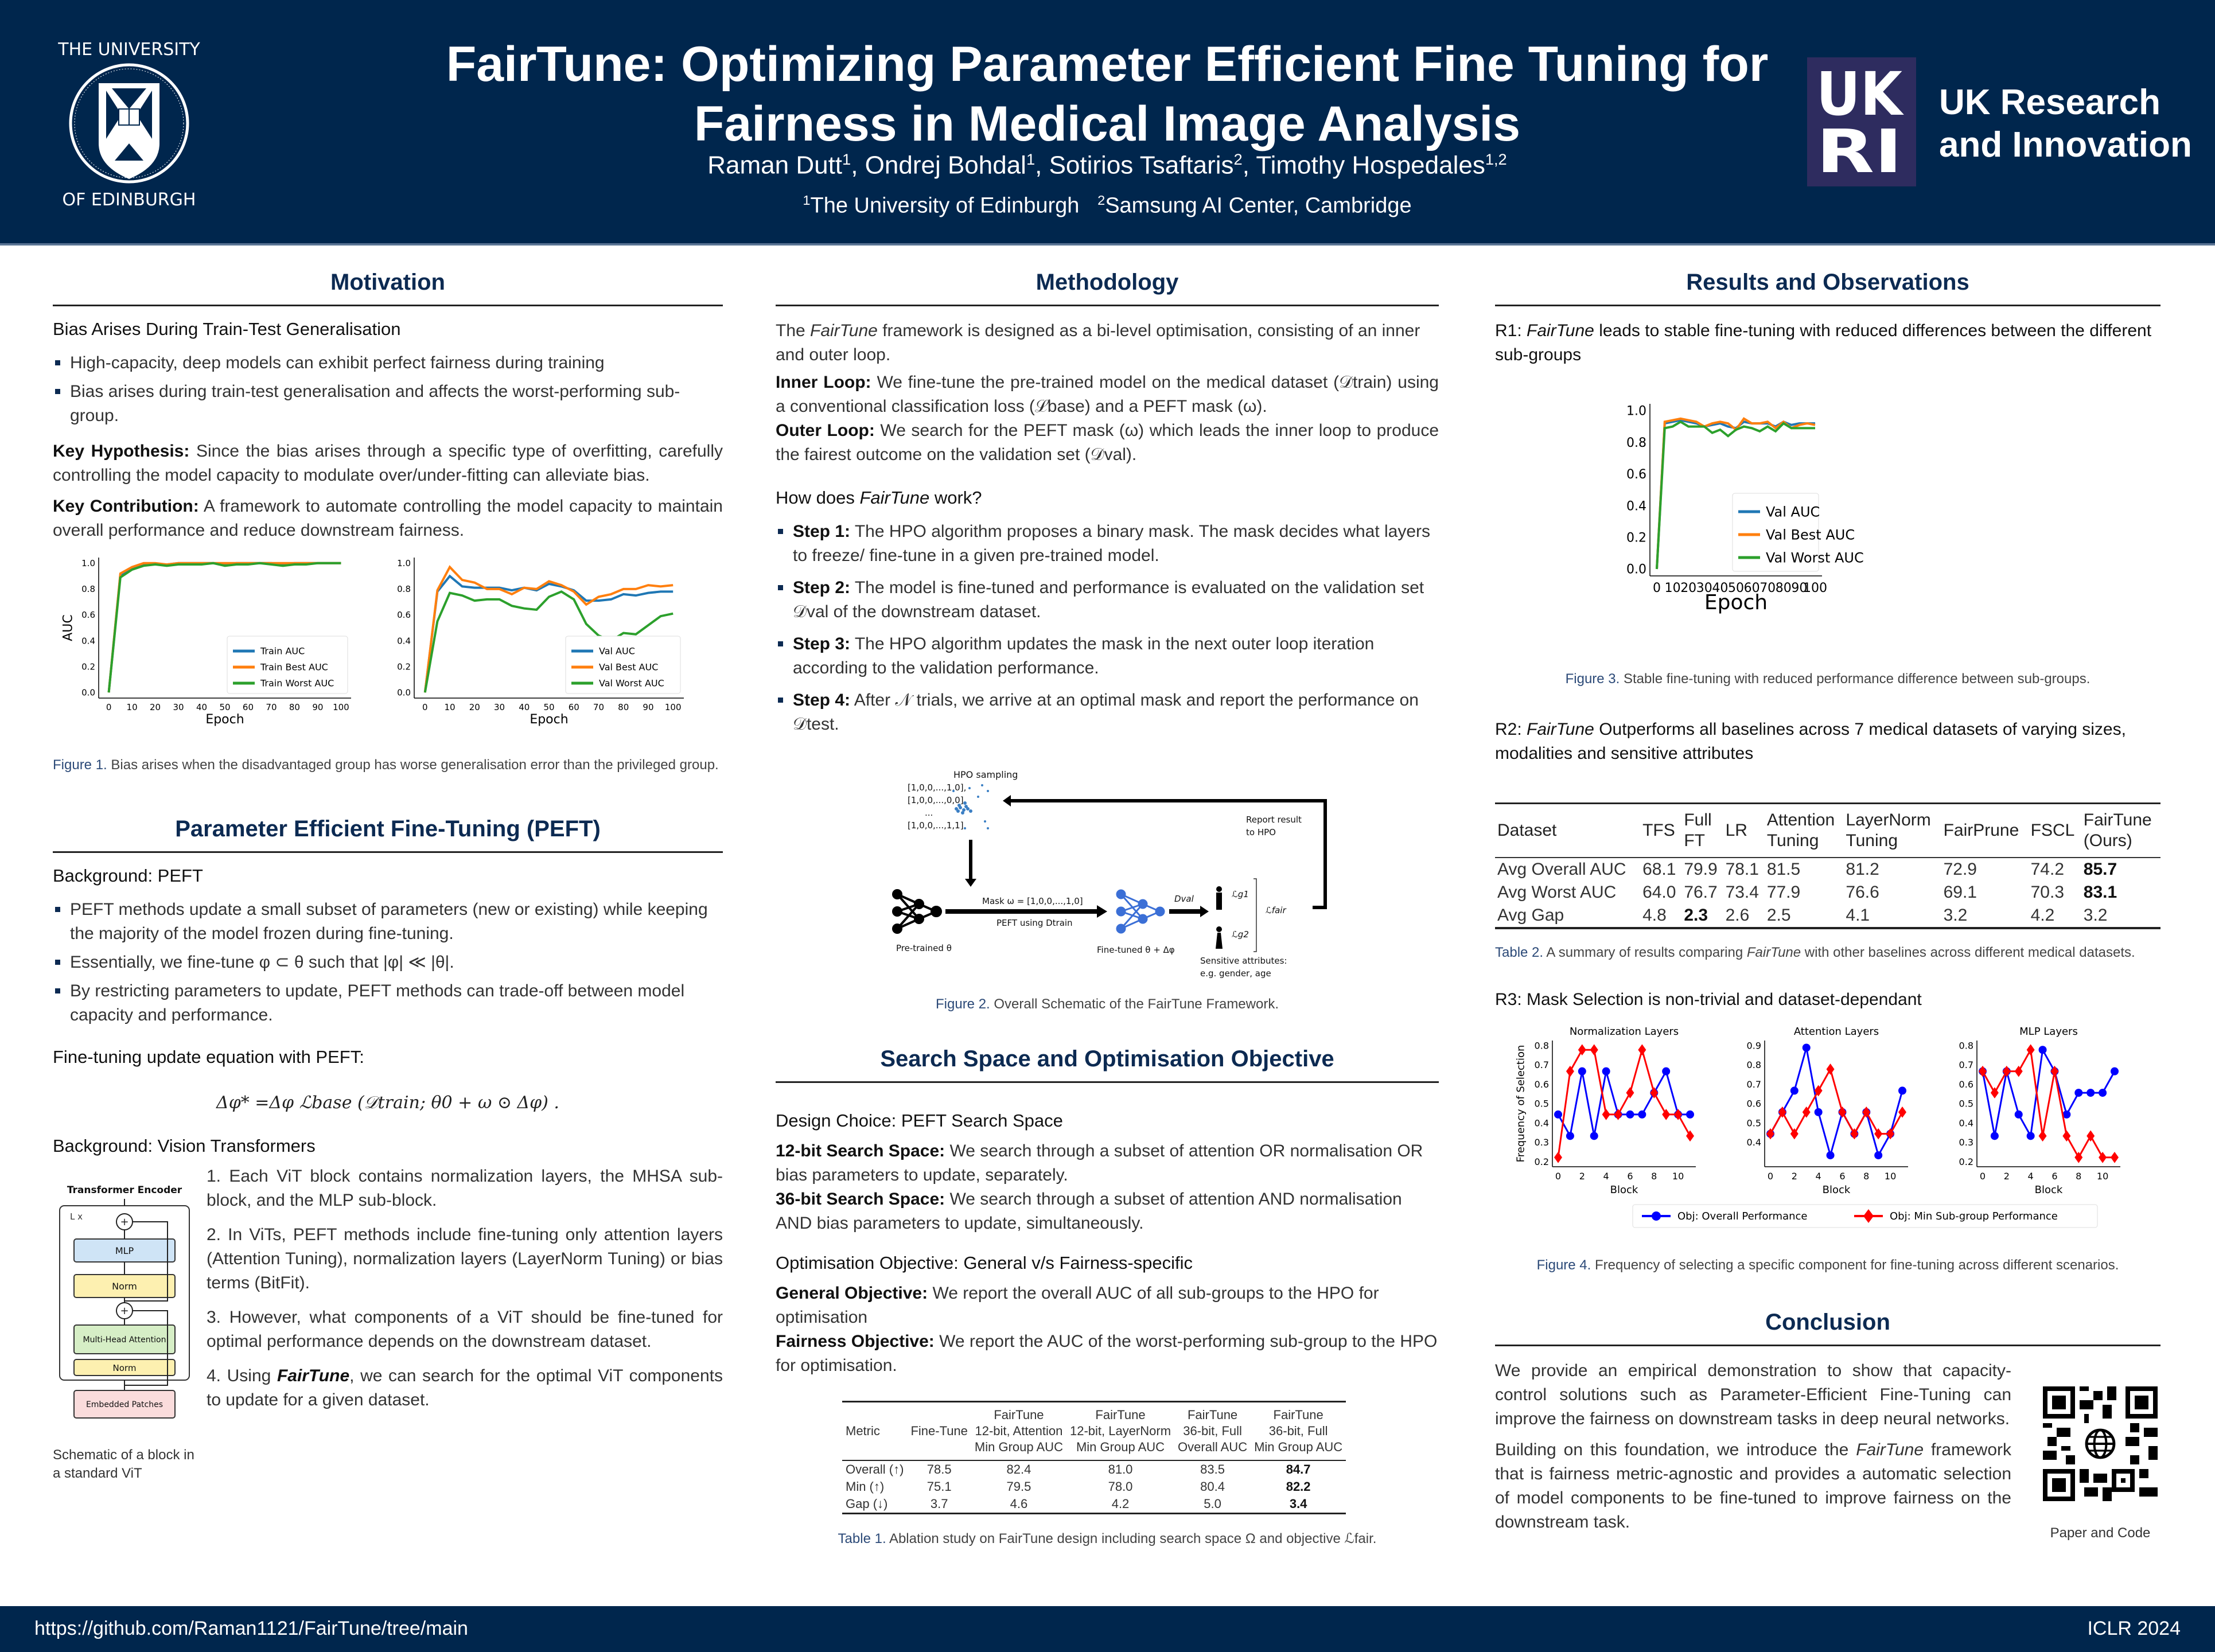  Describe the element at coordinates (1842, 1176) in the screenshot. I see `svg-text: 6` at that location.